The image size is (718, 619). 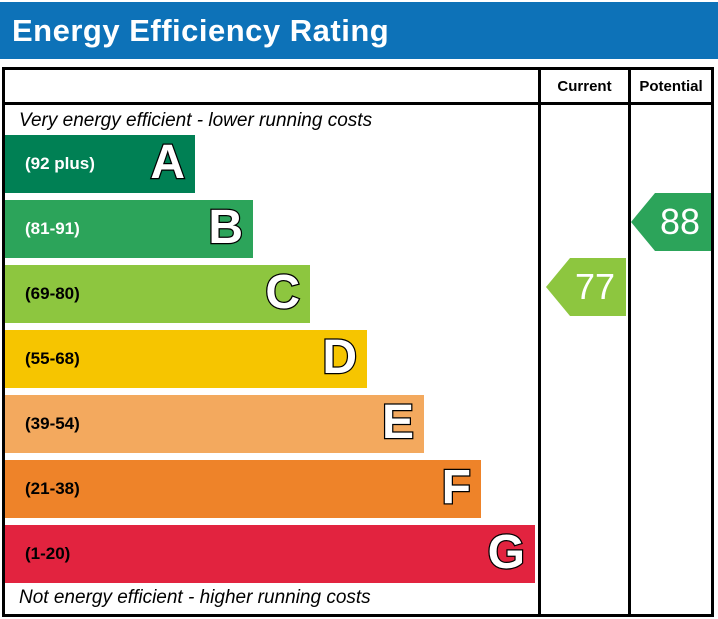 I want to click on band-e-range-label: (39-54), so click(x=52, y=423).